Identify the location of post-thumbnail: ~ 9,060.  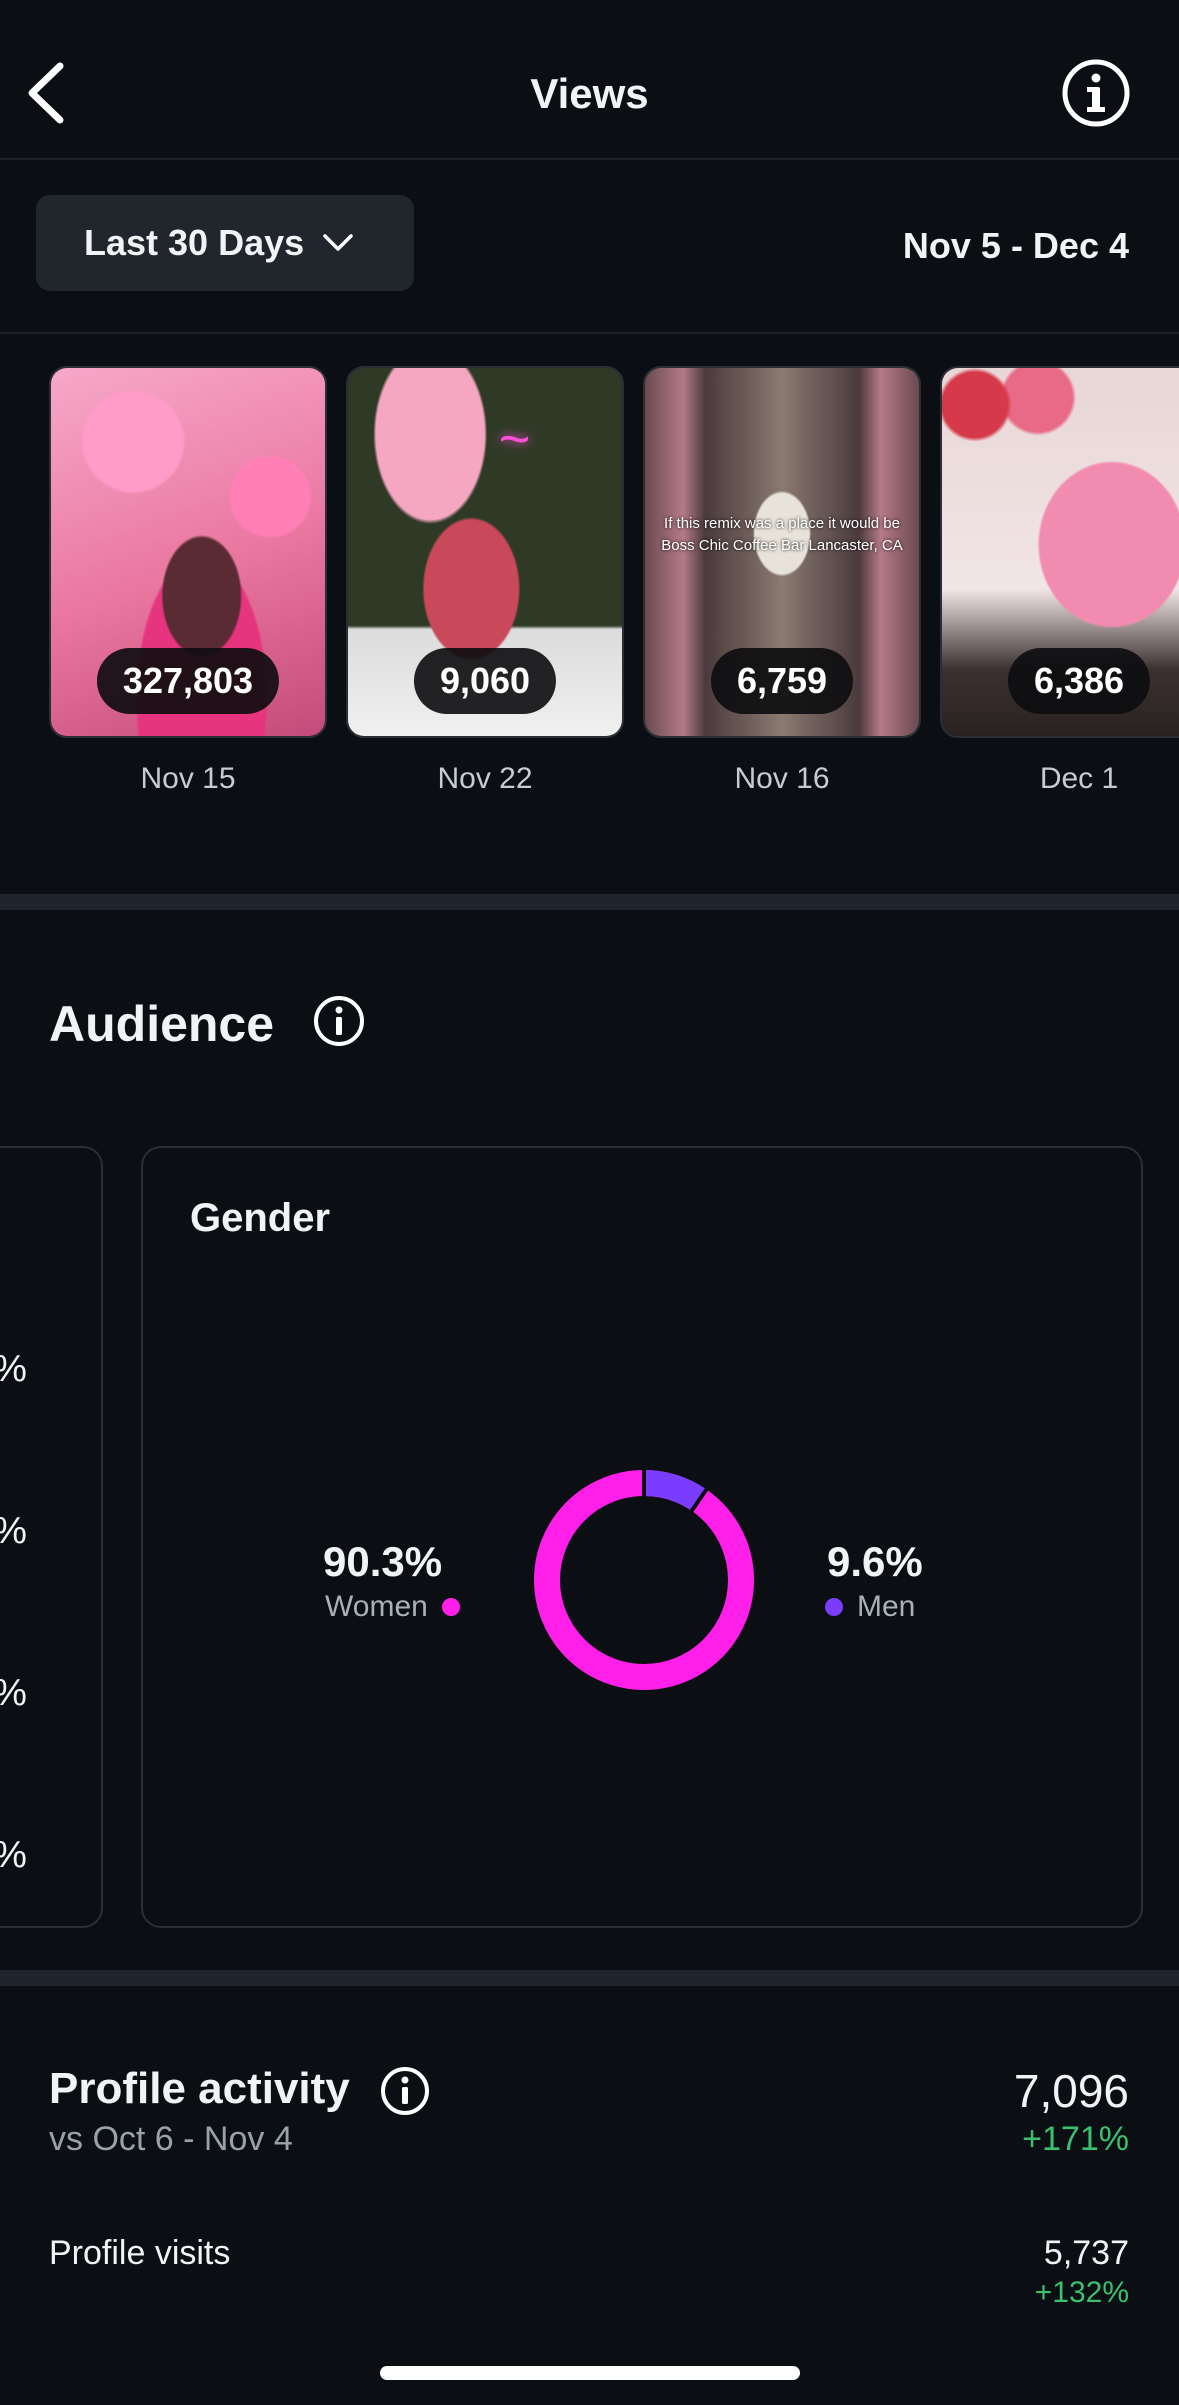
(485, 552).